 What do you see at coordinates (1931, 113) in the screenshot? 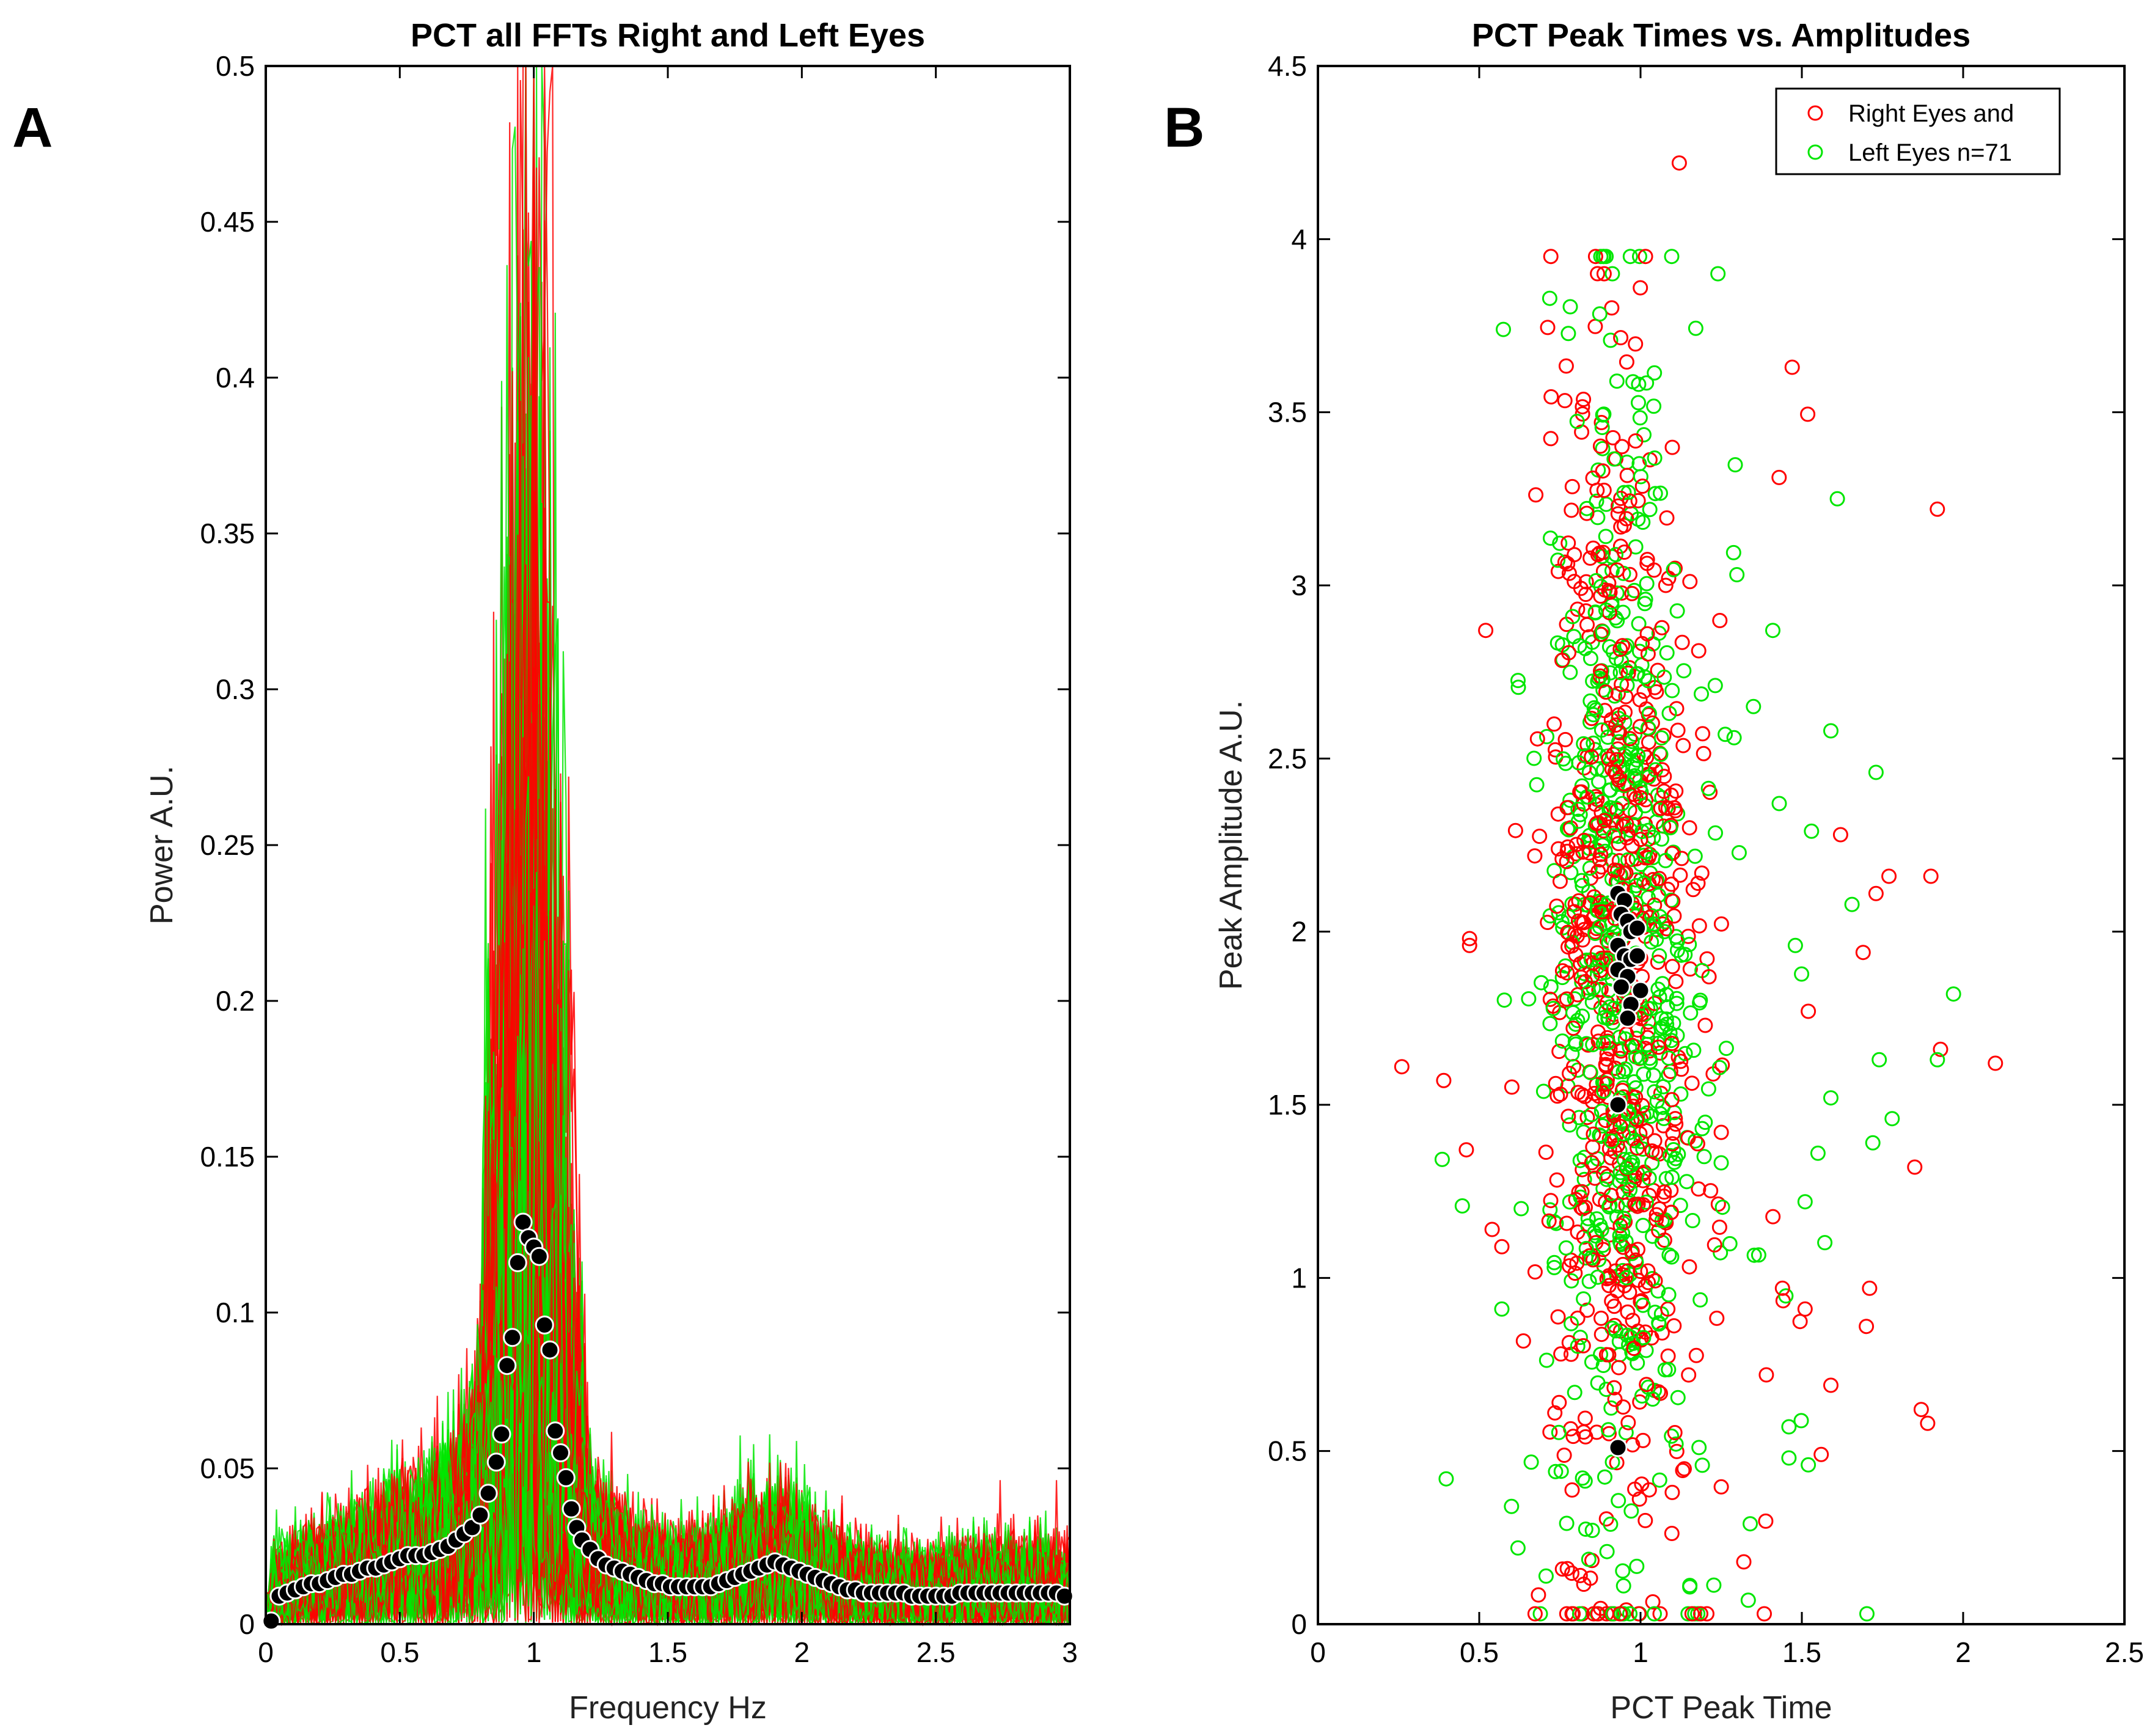
I see `legend-label-right: Right Eyes and` at bounding box center [1931, 113].